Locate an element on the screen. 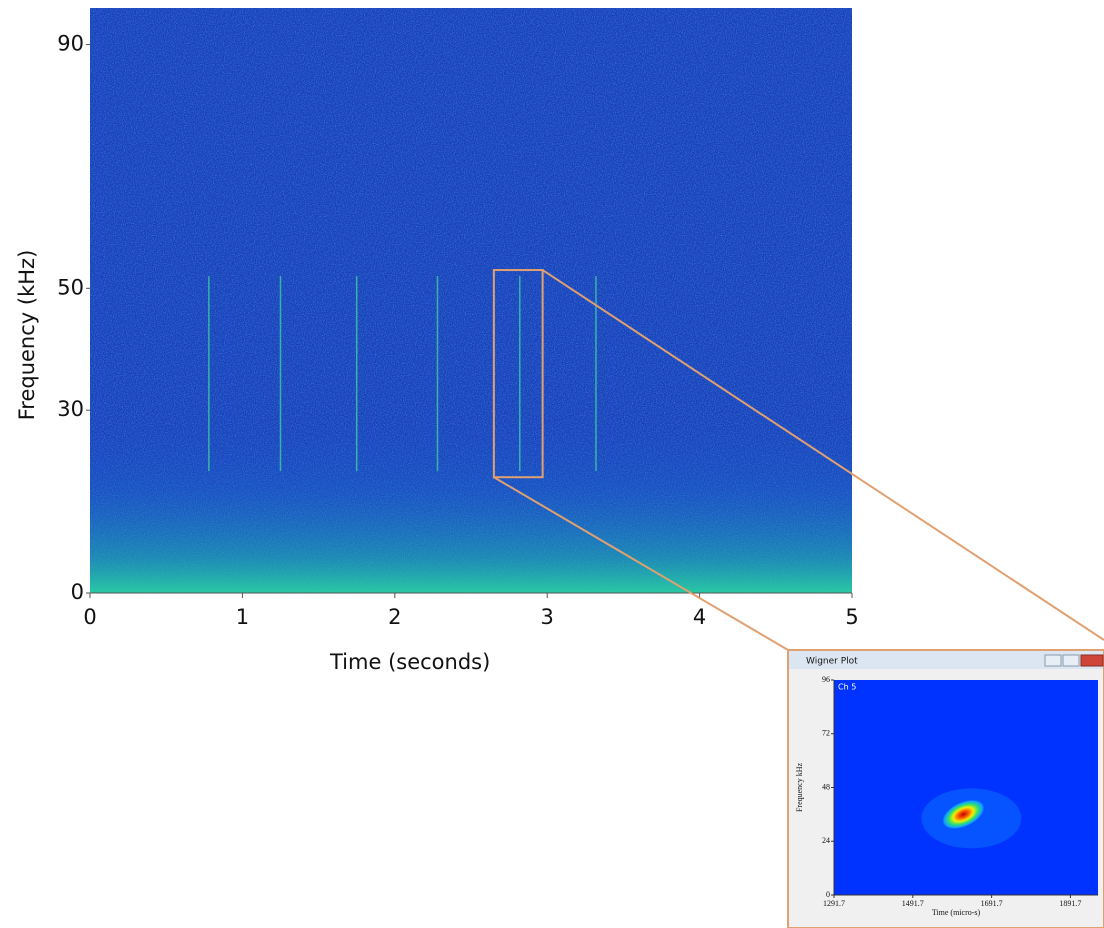 Image resolution: width=1104 pixels, height=928 pixels. x-axis-label: Time (micro-s) is located at coordinates (956, 912).